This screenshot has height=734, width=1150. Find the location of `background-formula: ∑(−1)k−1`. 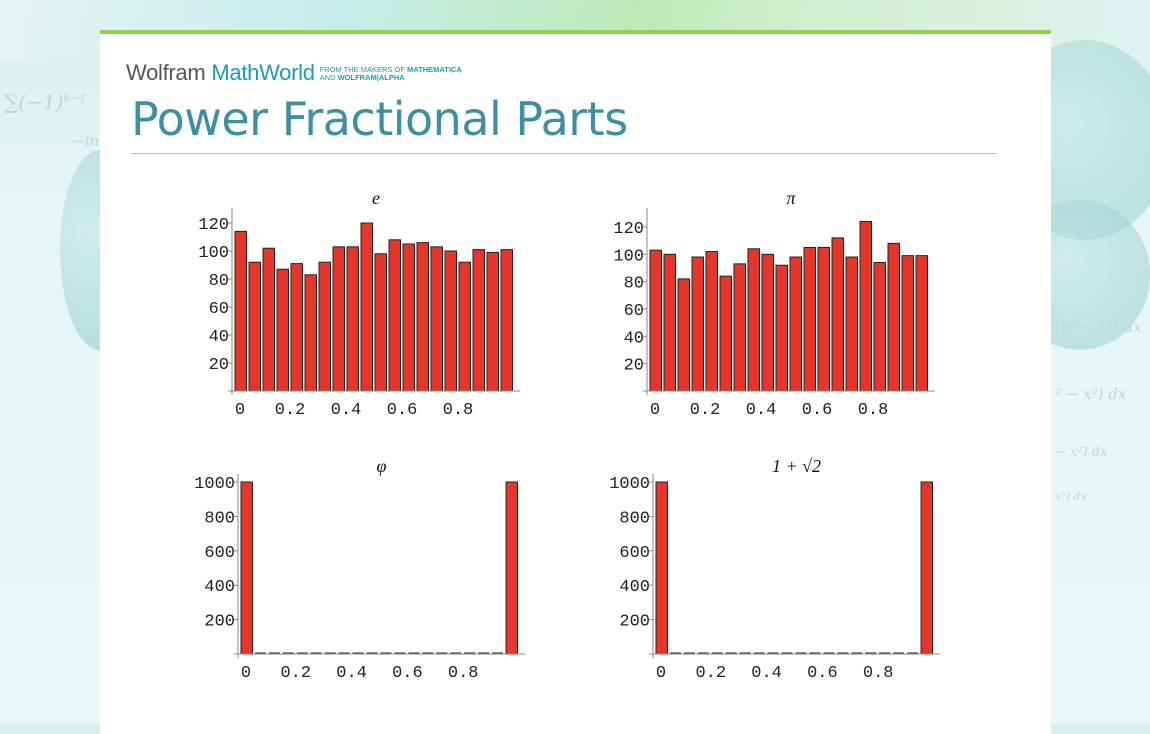

background-formula: ∑(−1)k−1 is located at coordinates (45, 102).